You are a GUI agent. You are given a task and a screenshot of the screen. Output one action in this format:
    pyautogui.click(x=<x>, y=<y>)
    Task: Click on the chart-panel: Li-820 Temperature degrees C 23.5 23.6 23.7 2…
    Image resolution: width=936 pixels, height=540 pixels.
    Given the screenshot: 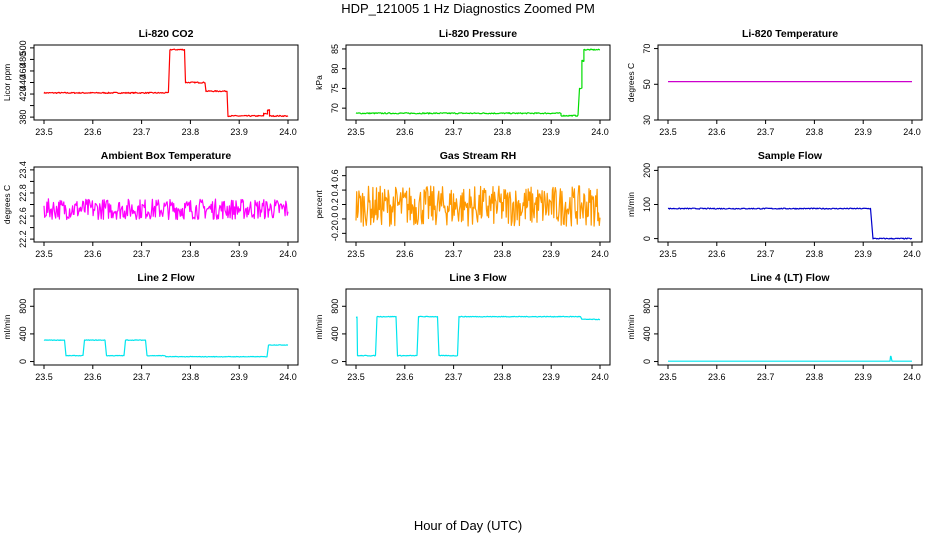 What is the action you would take?
    pyautogui.click(x=774, y=82)
    